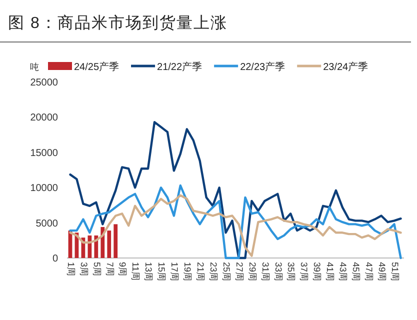 The image size is (417, 320). Describe the element at coordinates (213, 272) in the screenshot. I see `x-tick-label: 23周` at that location.